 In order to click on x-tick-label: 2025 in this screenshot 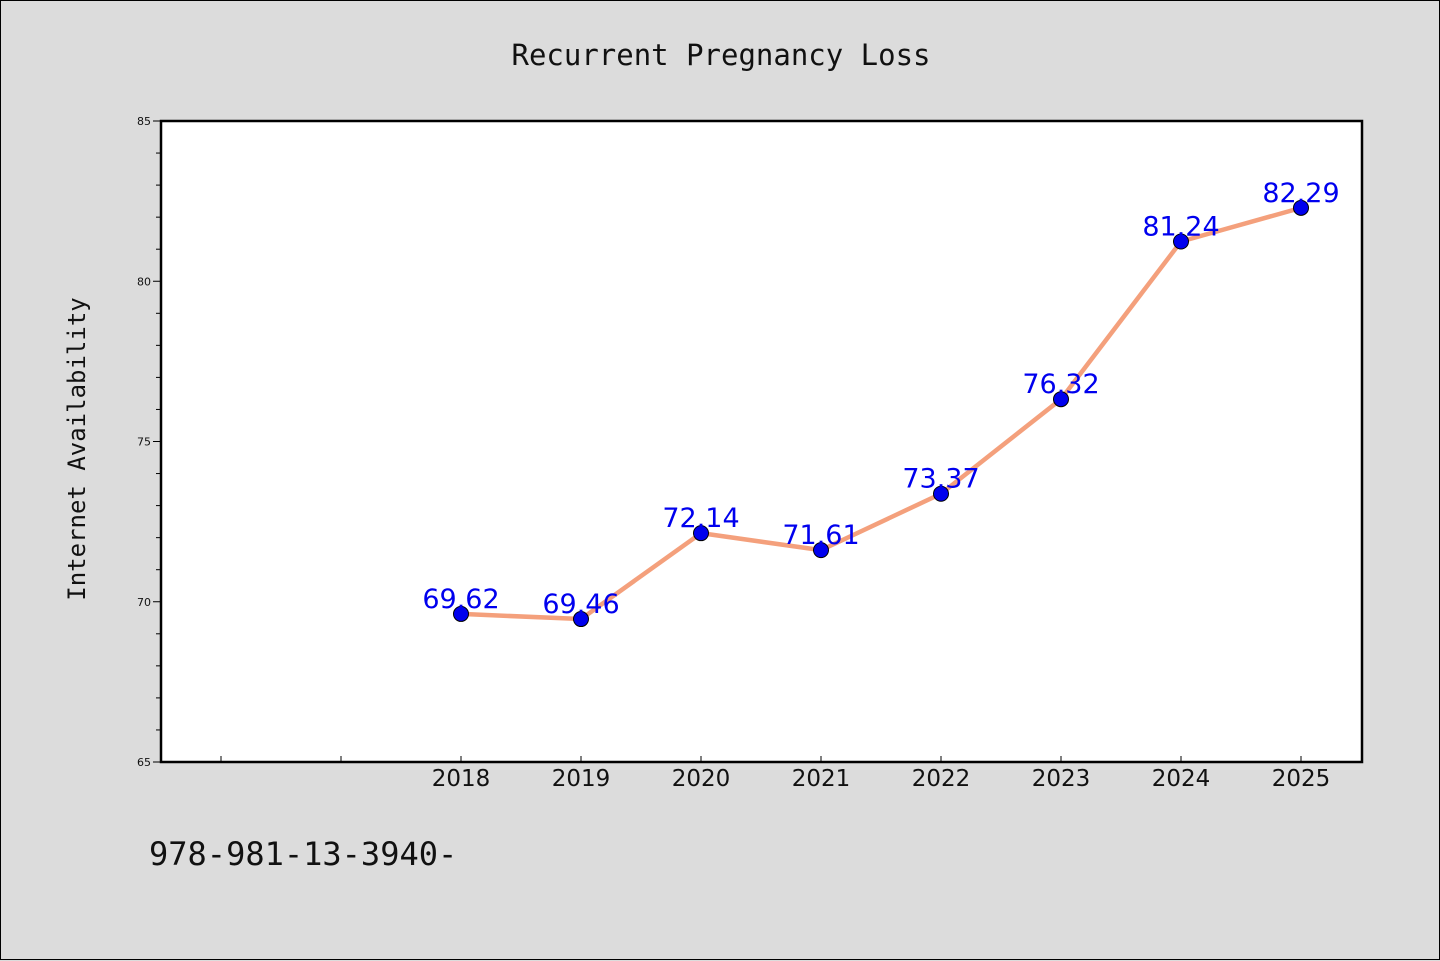, I will do `click(1301, 779)`.